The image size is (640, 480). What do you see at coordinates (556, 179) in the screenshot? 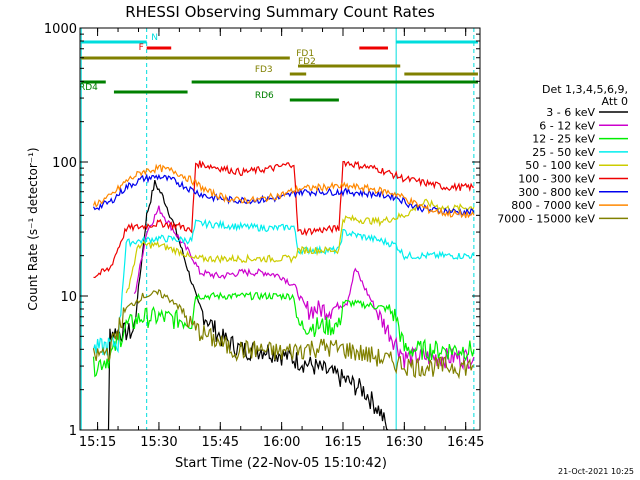
I see `legend-label: 100 - 300 keV` at bounding box center [556, 179].